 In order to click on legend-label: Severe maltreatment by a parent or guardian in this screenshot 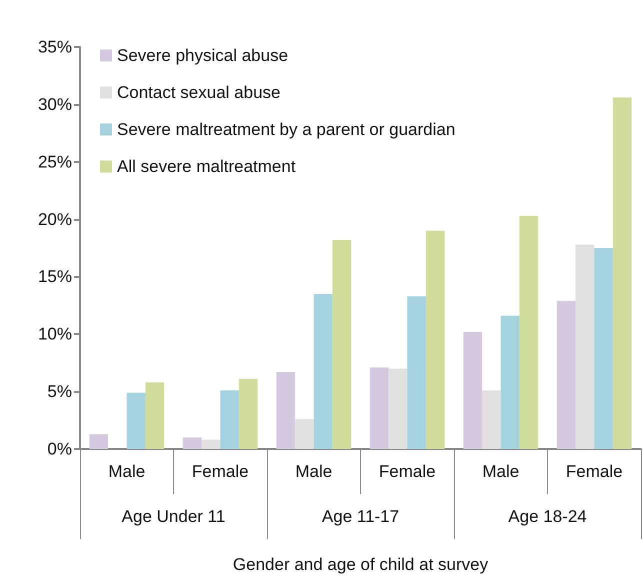, I will do `click(286, 129)`.